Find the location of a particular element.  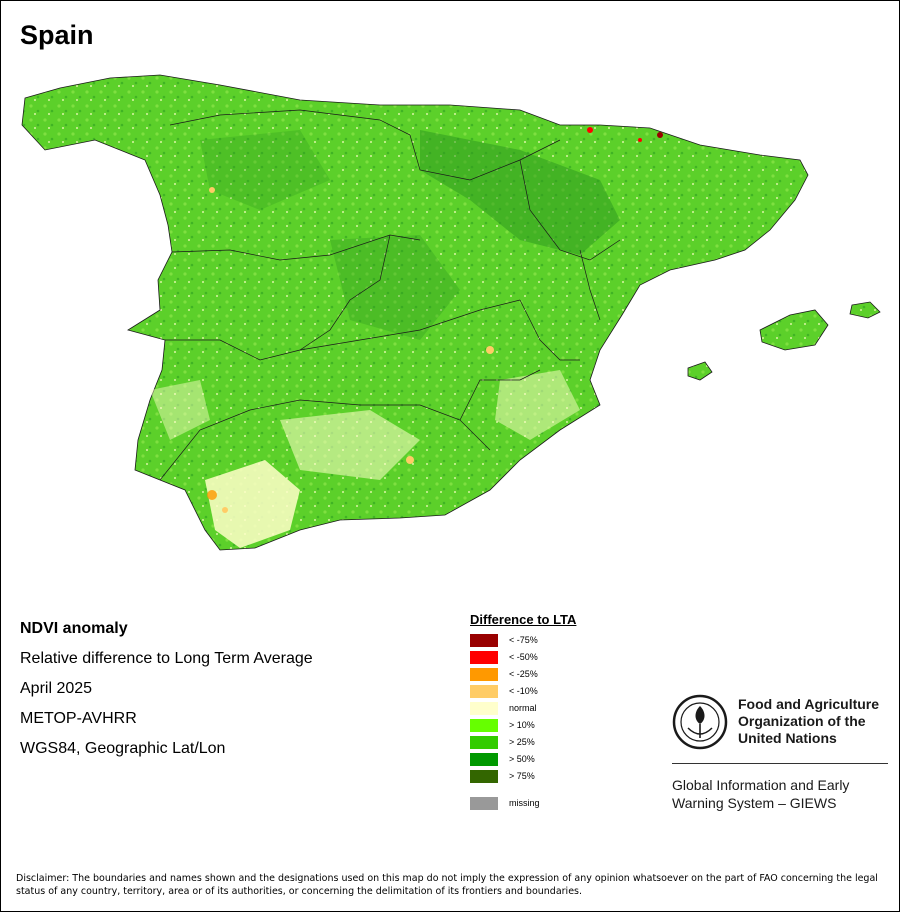

legend-label: normal is located at coordinates (523, 708).